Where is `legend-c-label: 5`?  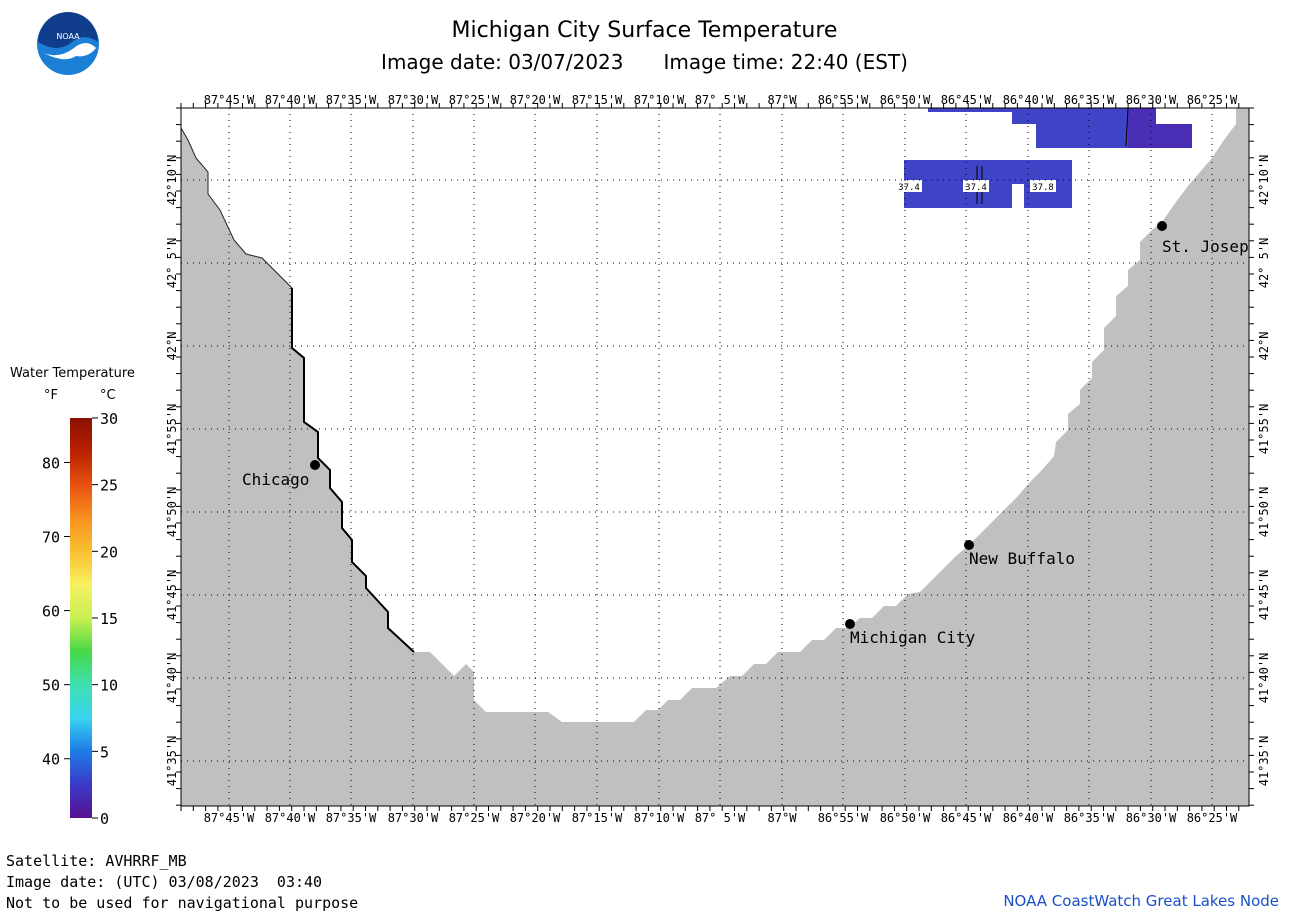 legend-c-label: 5 is located at coordinates (104, 752).